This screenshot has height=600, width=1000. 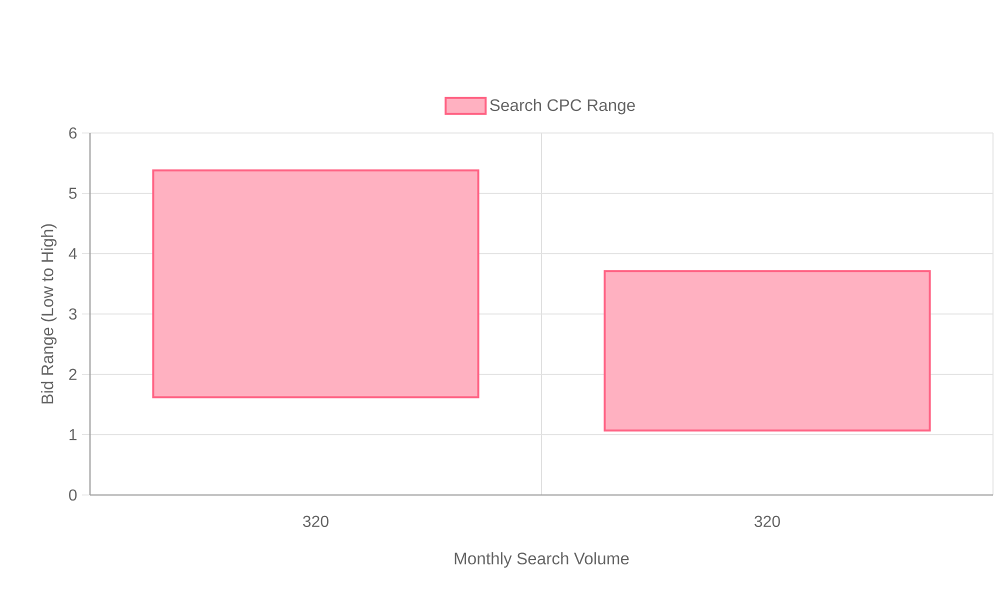 What do you see at coordinates (73, 193) in the screenshot?
I see `y-tick-label: 5` at bounding box center [73, 193].